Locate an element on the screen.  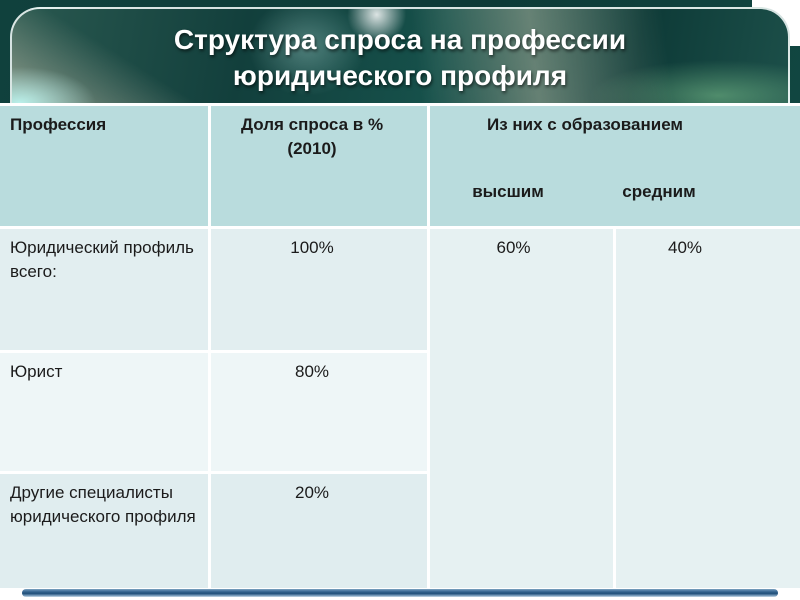
subheader-secondary: средним is located at coordinates (659, 191).